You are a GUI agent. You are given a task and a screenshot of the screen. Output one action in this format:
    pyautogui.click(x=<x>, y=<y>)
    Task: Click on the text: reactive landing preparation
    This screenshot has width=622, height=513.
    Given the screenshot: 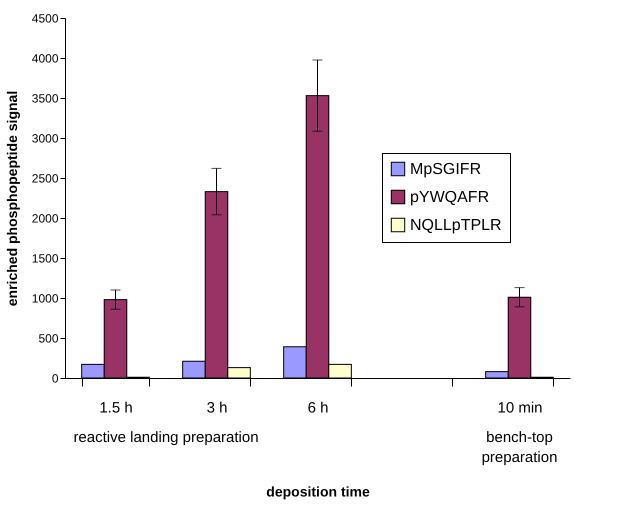 What is the action you would take?
    pyautogui.click(x=166, y=437)
    